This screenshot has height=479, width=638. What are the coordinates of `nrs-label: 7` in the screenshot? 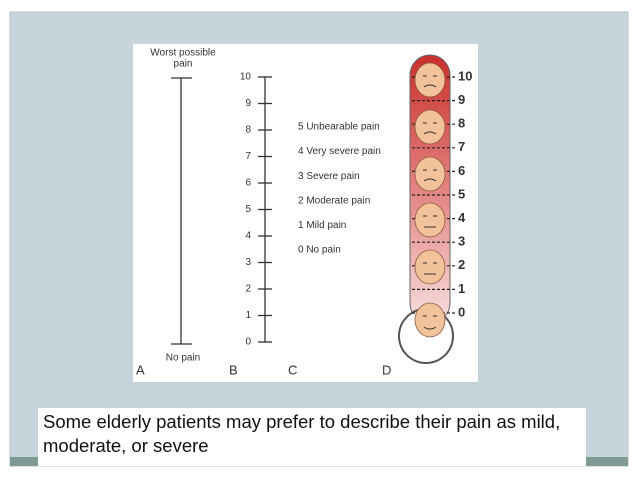 It's located at (248, 156).